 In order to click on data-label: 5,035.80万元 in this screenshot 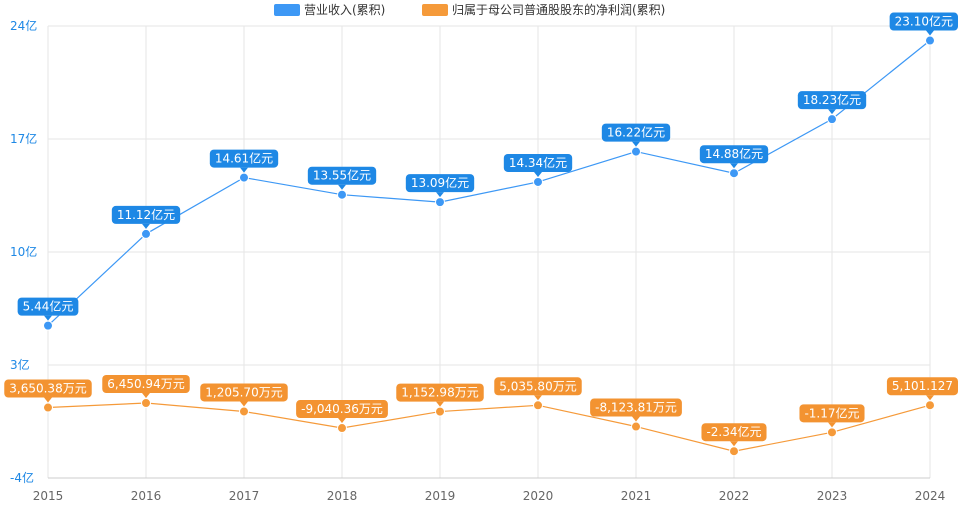, I will do `click(538, 389)`.